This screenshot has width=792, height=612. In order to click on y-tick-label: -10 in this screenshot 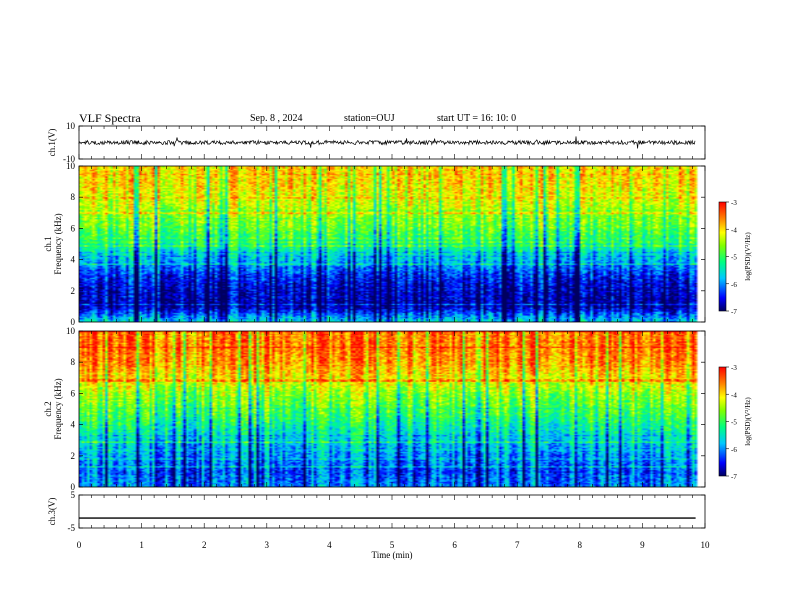, I will do `click(69, 159)`.